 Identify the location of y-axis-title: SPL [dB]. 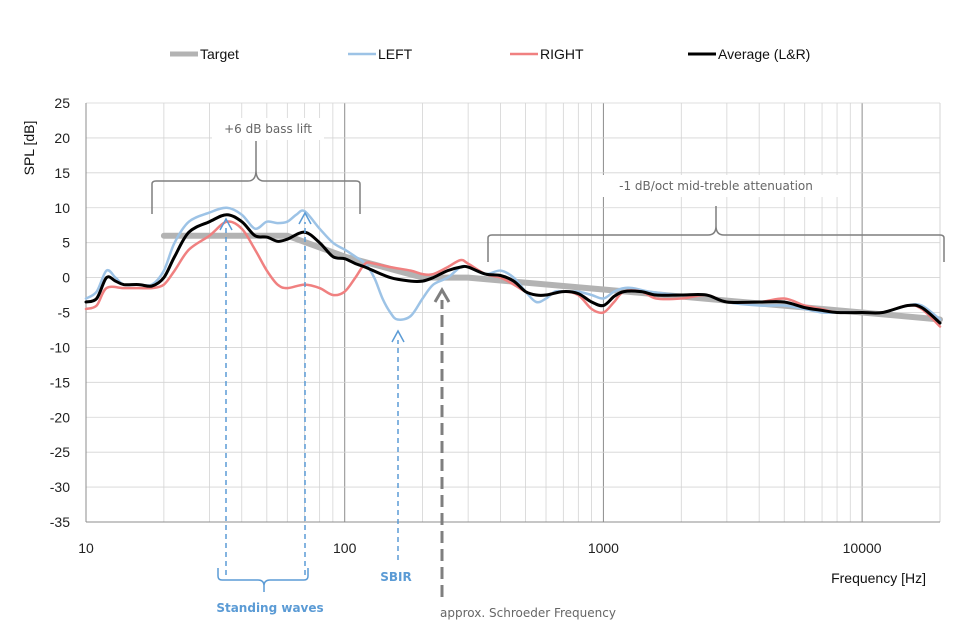
(29, 148).